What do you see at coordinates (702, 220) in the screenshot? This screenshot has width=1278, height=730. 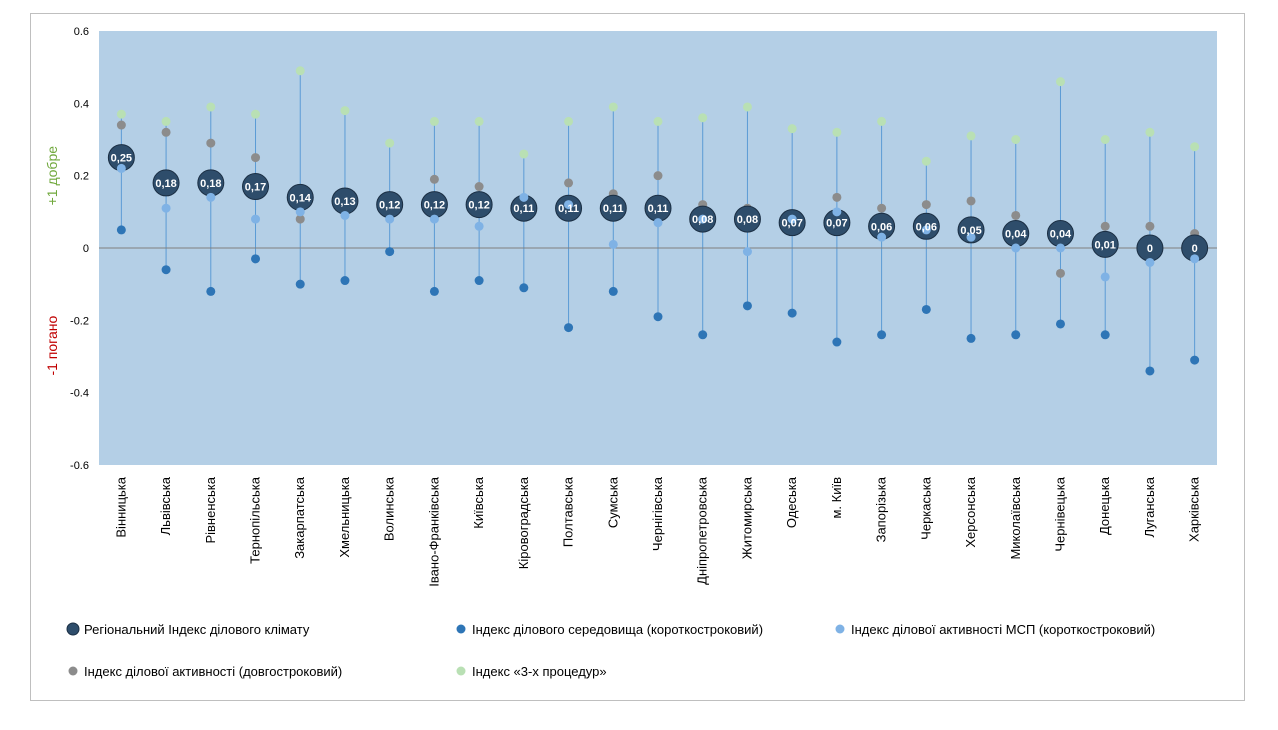 I see `regional-index-label: 0,08` at bounding box center [702, 220].